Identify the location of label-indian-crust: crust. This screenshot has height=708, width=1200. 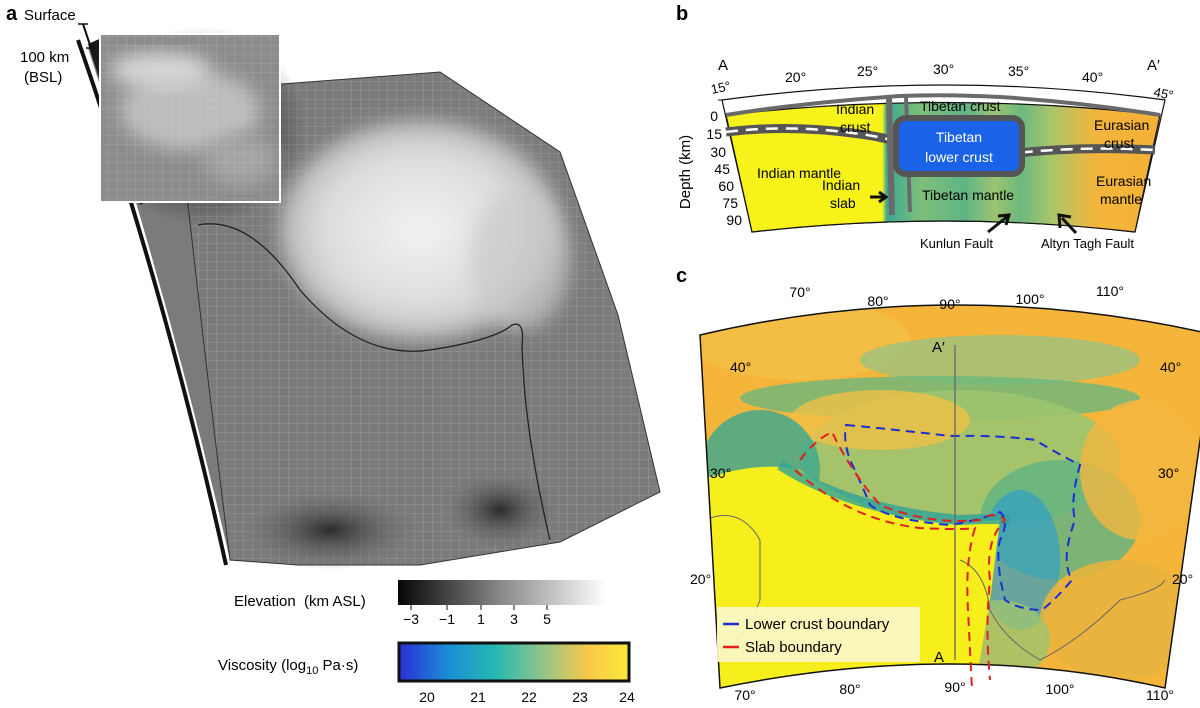
(855, 127).